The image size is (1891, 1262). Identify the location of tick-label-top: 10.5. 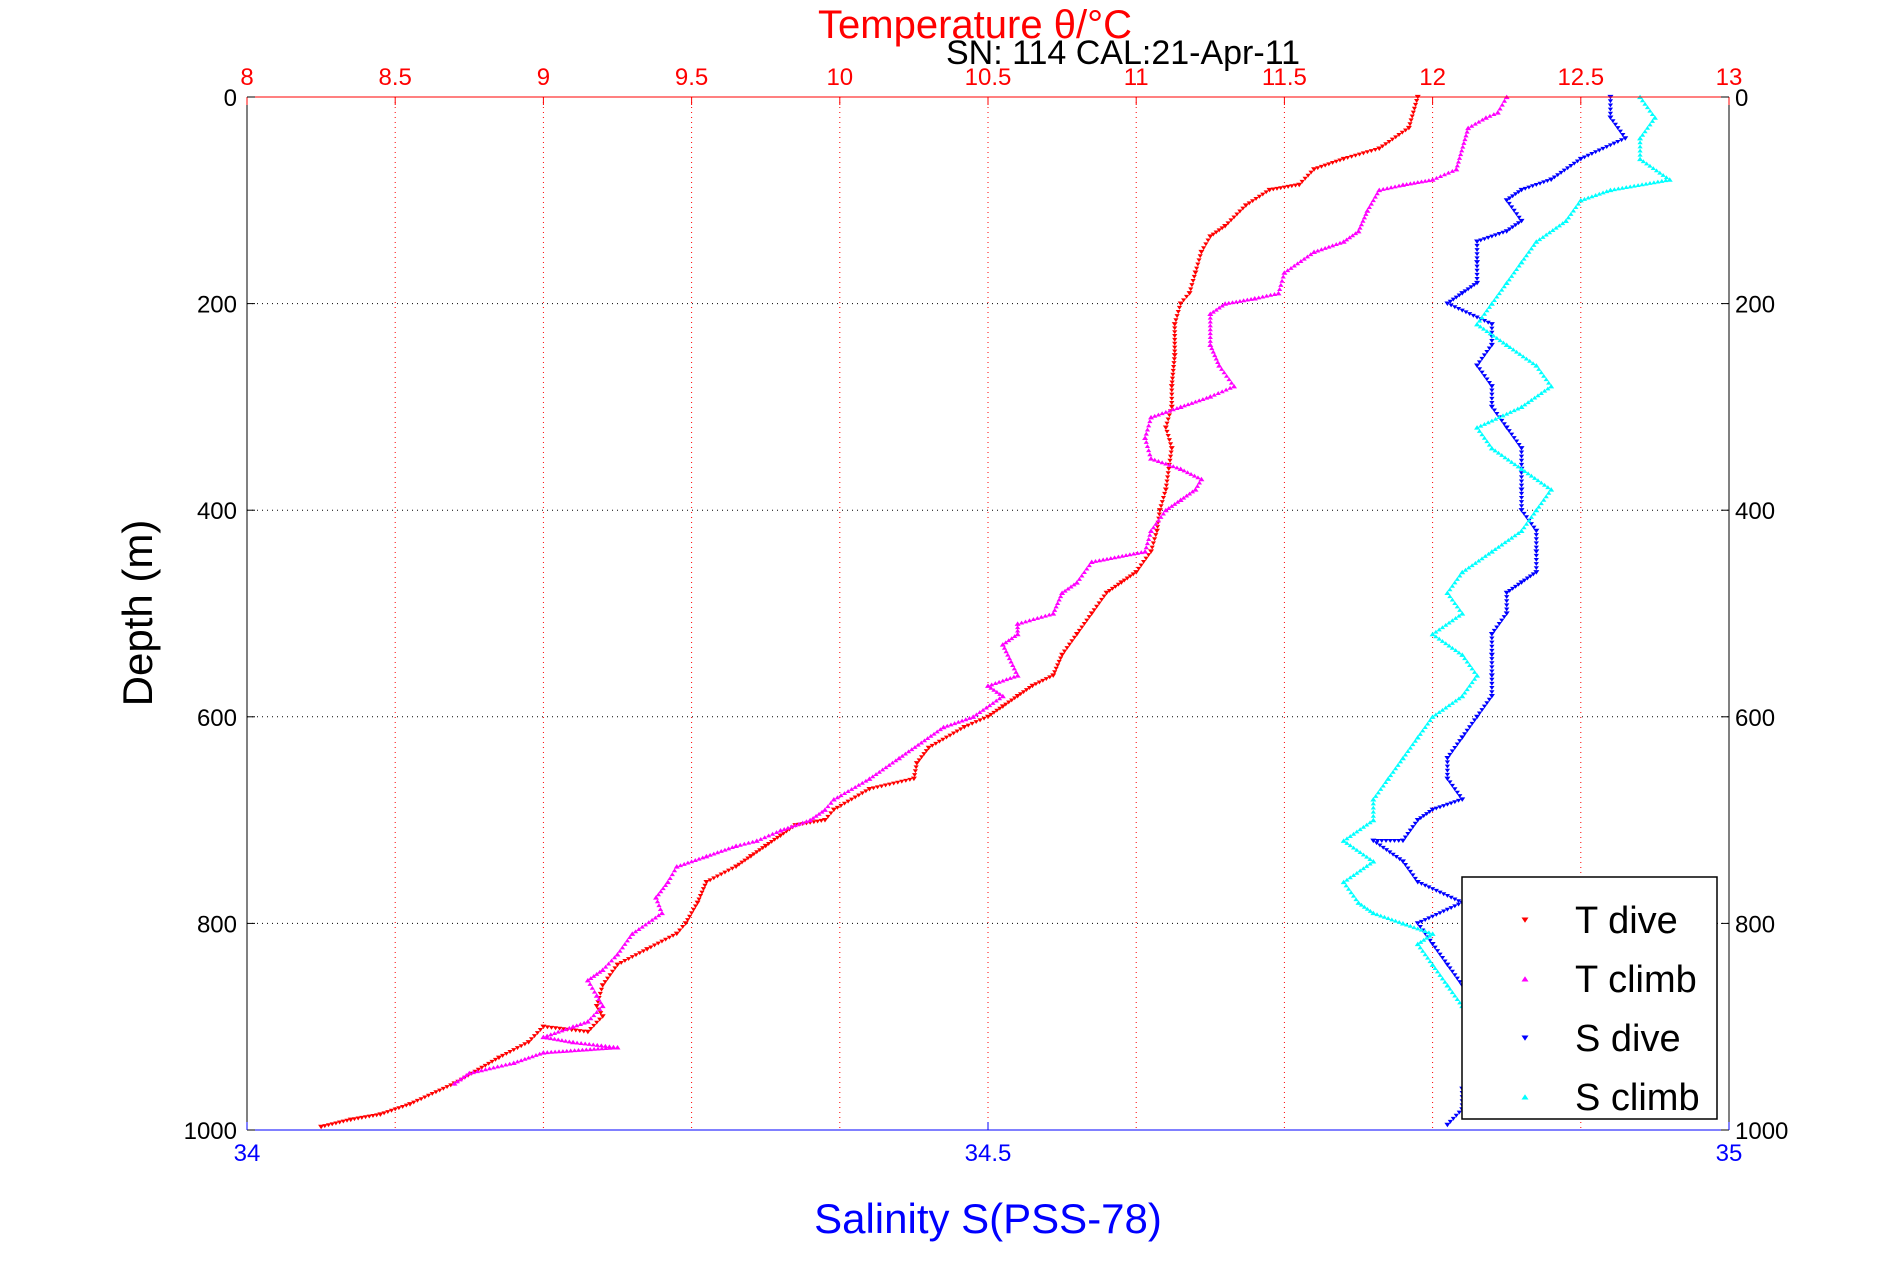
(988, 77).